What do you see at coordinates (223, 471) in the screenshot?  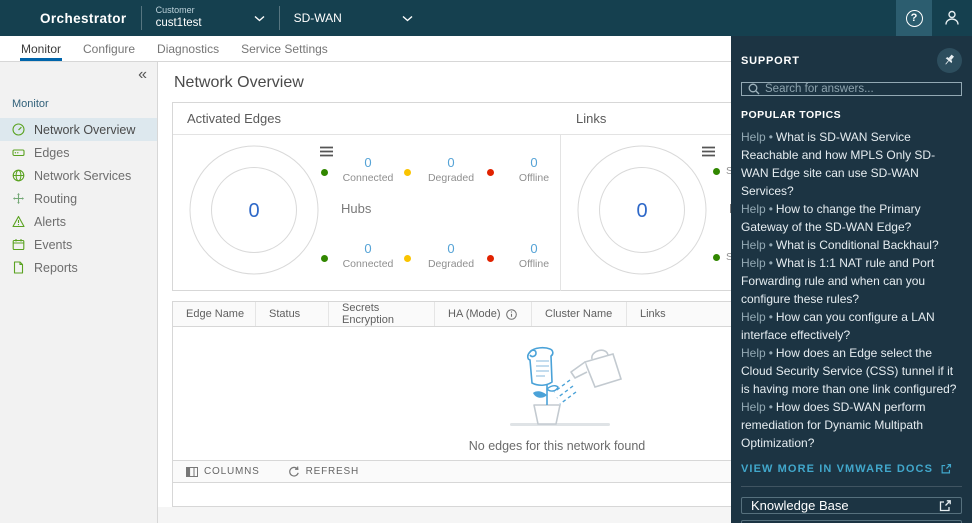 I see `columns-button: COLUMNS` at bounding box center [223, 471].